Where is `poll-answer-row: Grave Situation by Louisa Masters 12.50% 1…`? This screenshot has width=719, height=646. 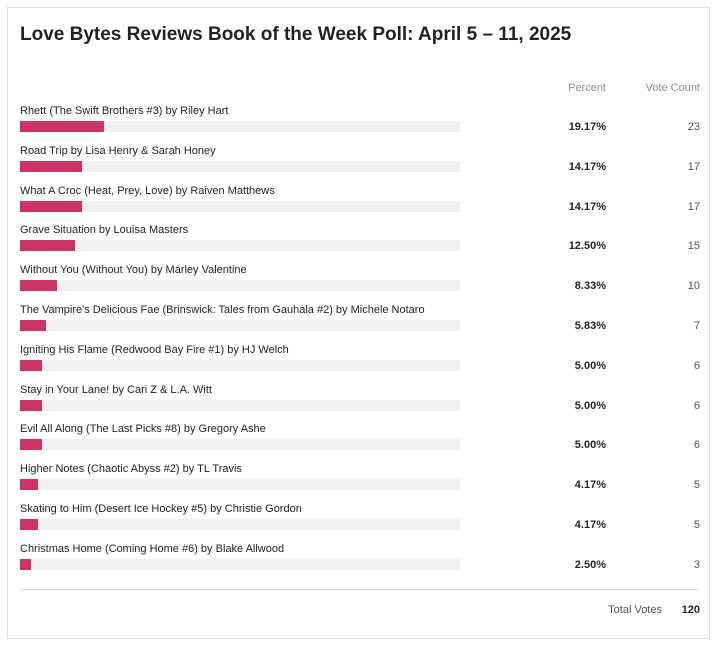 poll-answer-row: Grave Situation by Louisa Masters 12.50% 1… is located at coordinates (359, 244).